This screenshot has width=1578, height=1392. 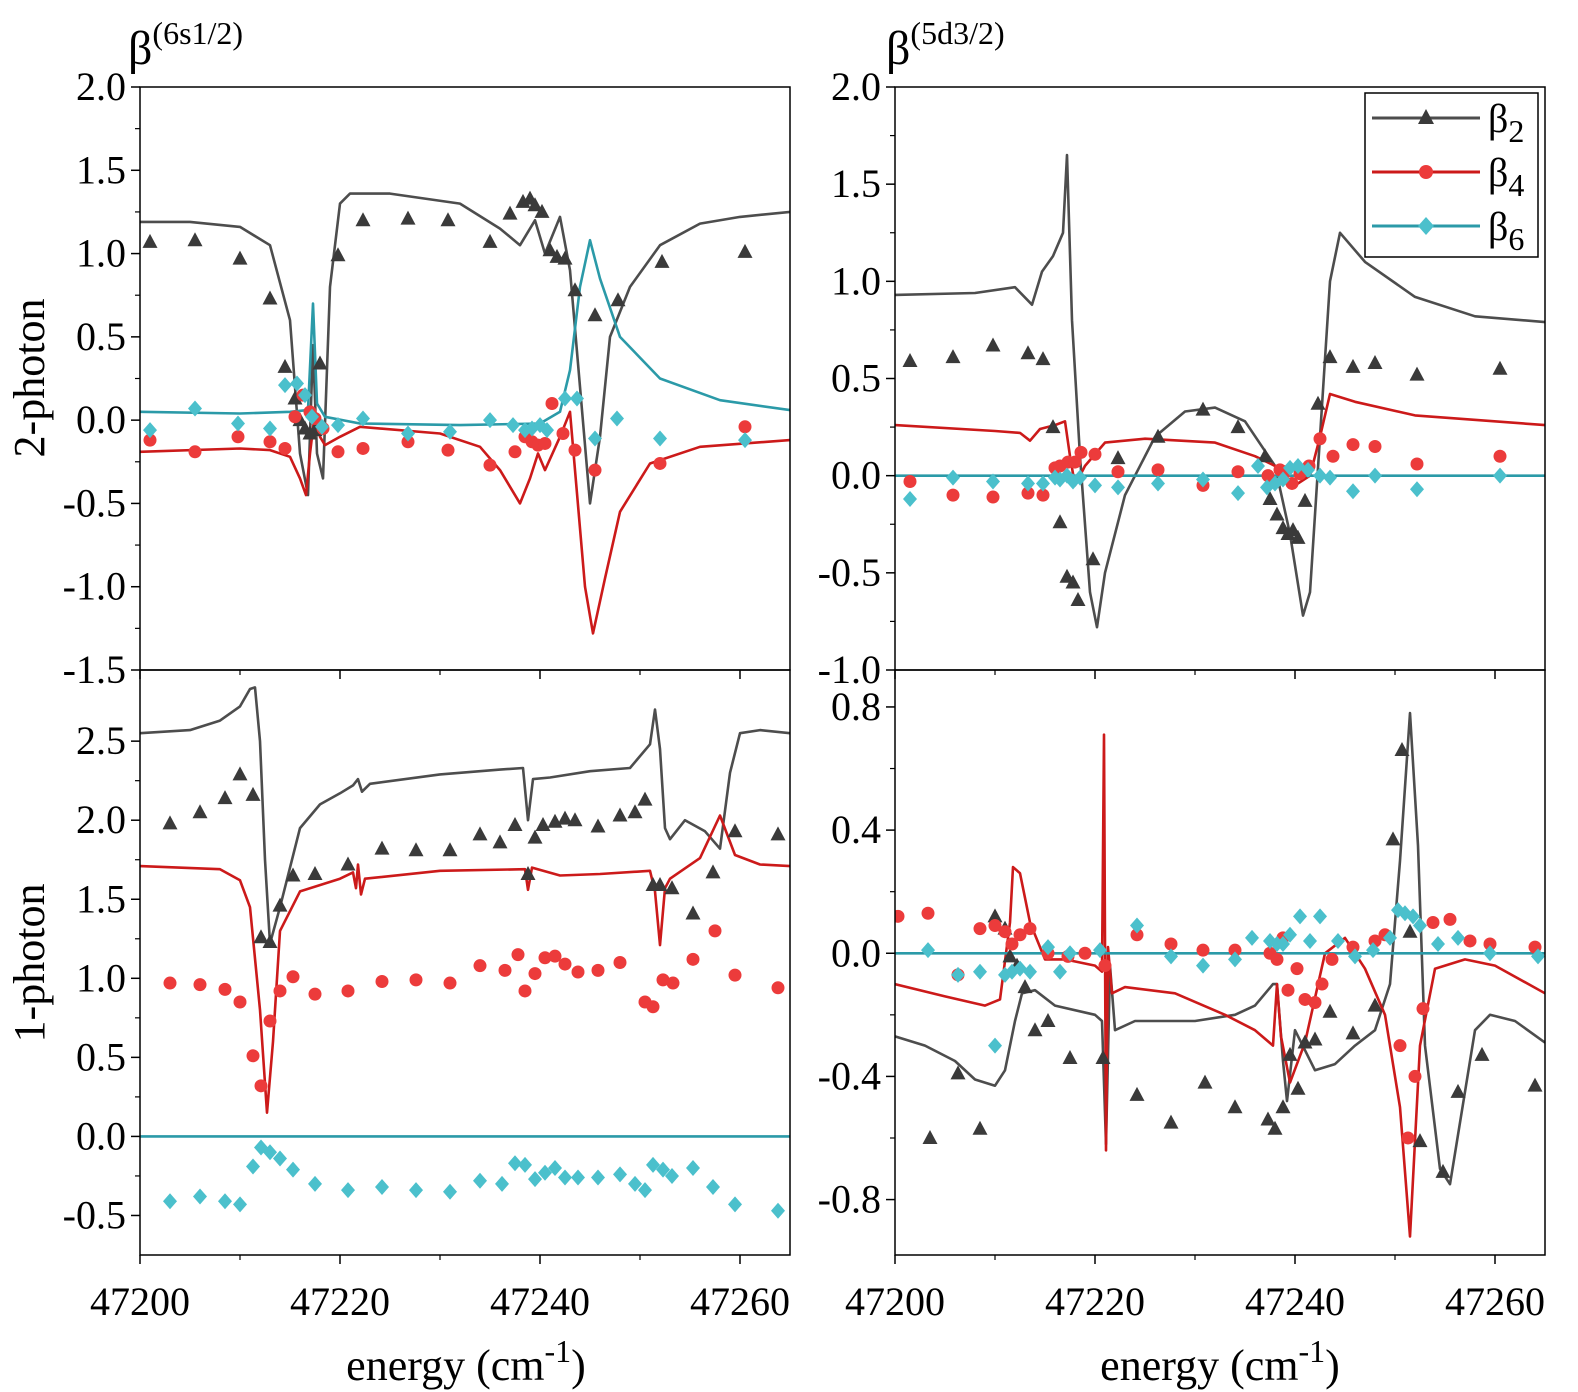 What do you see at coordinates (465, 815) in the screenshot?
I see `fit-line-beta2` at bounding box center [465, 815].